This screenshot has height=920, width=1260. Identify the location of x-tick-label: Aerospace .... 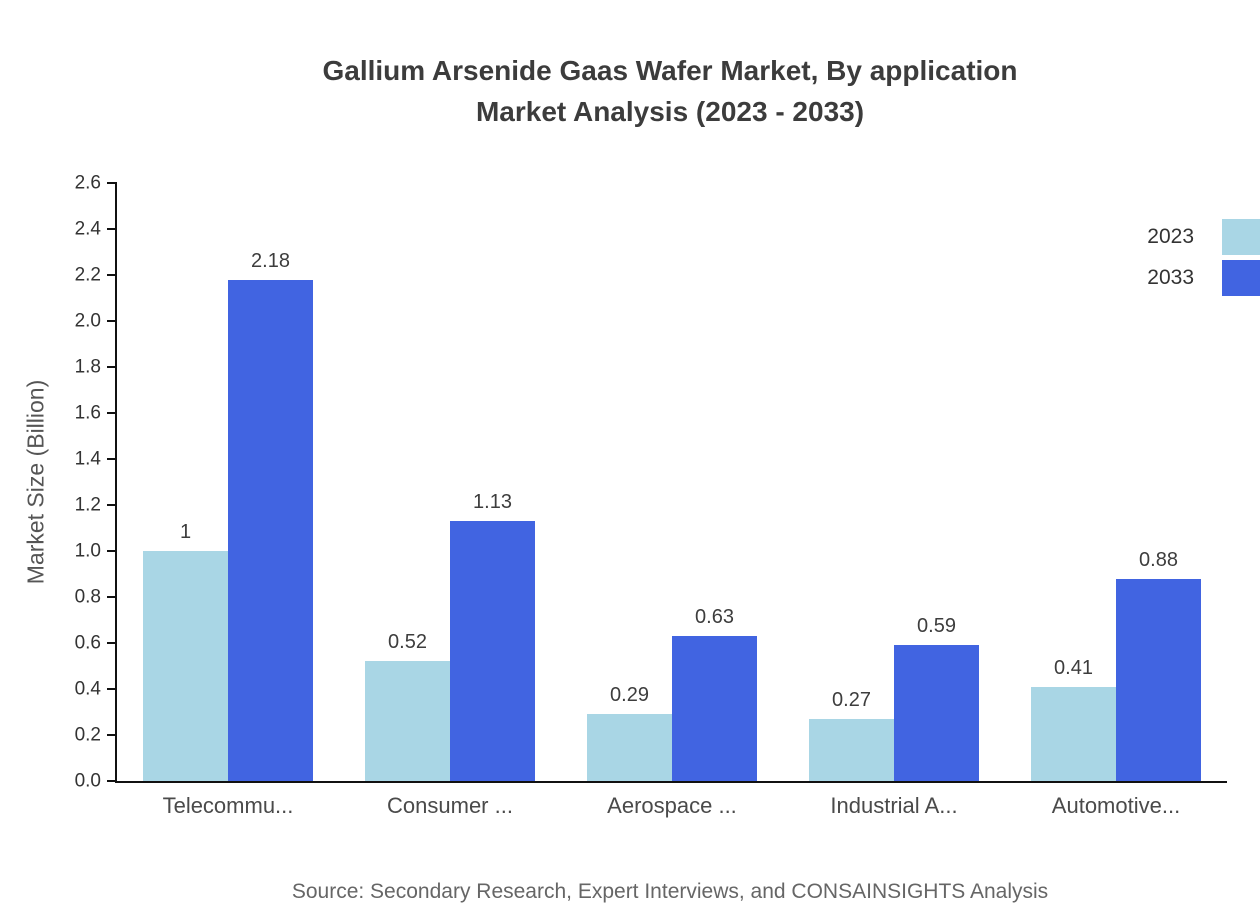
(672, 805).